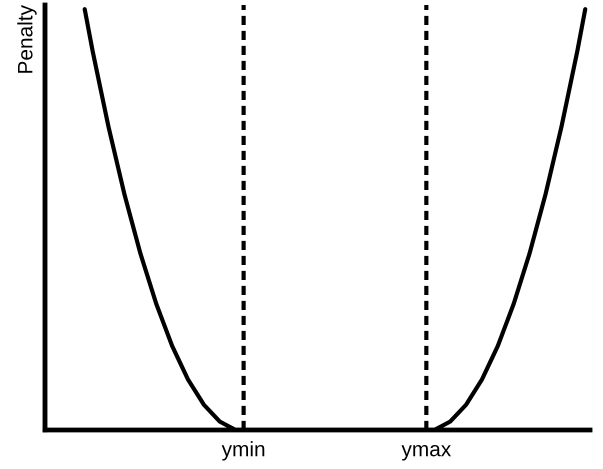 This screenshot has width=603, height=469. I want to click on y-axis-title: Penalty, so click(27, 39).